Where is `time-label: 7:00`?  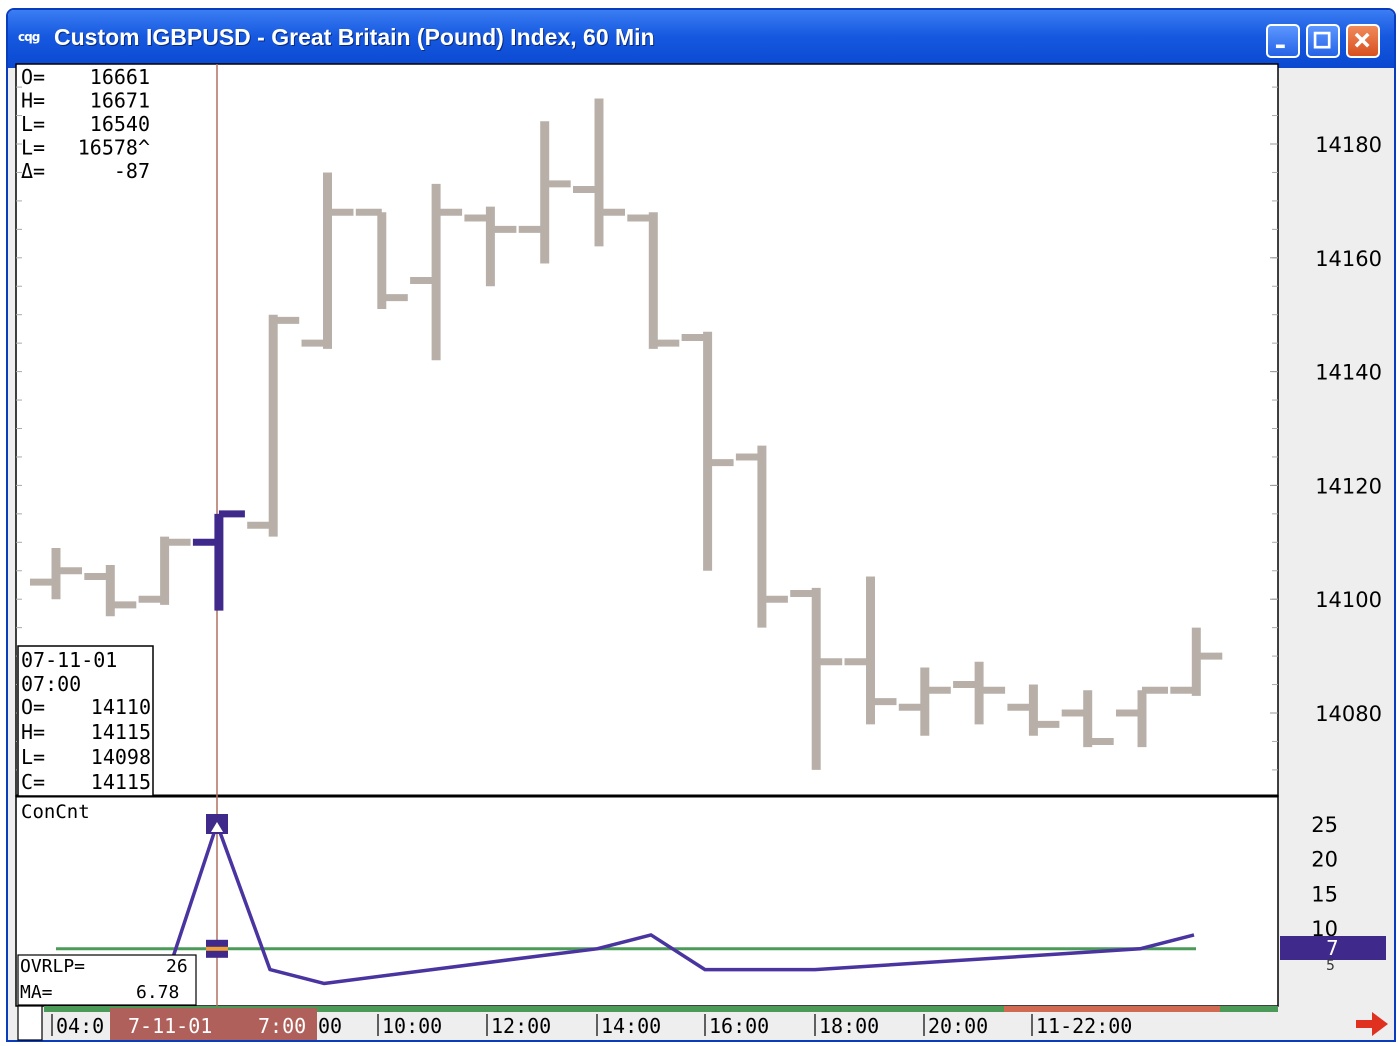 time-label: 7:00 is located at coordinates (282, 1026).